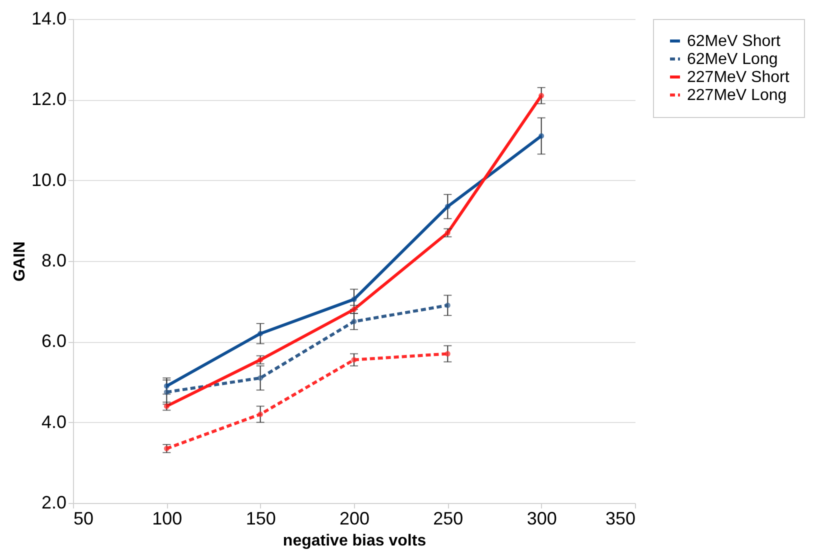 This screenshot has width=815, height=558. Describe the element at coordinates (48, 99) in the screenshot. I see `y-tick-label: 12.0` at that location.